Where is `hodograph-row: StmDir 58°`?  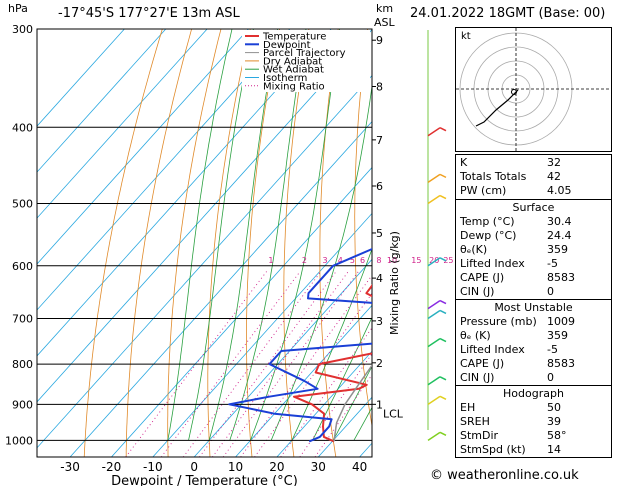 hodograph-row: StmDir 58° is located at coordinates (513, 435).